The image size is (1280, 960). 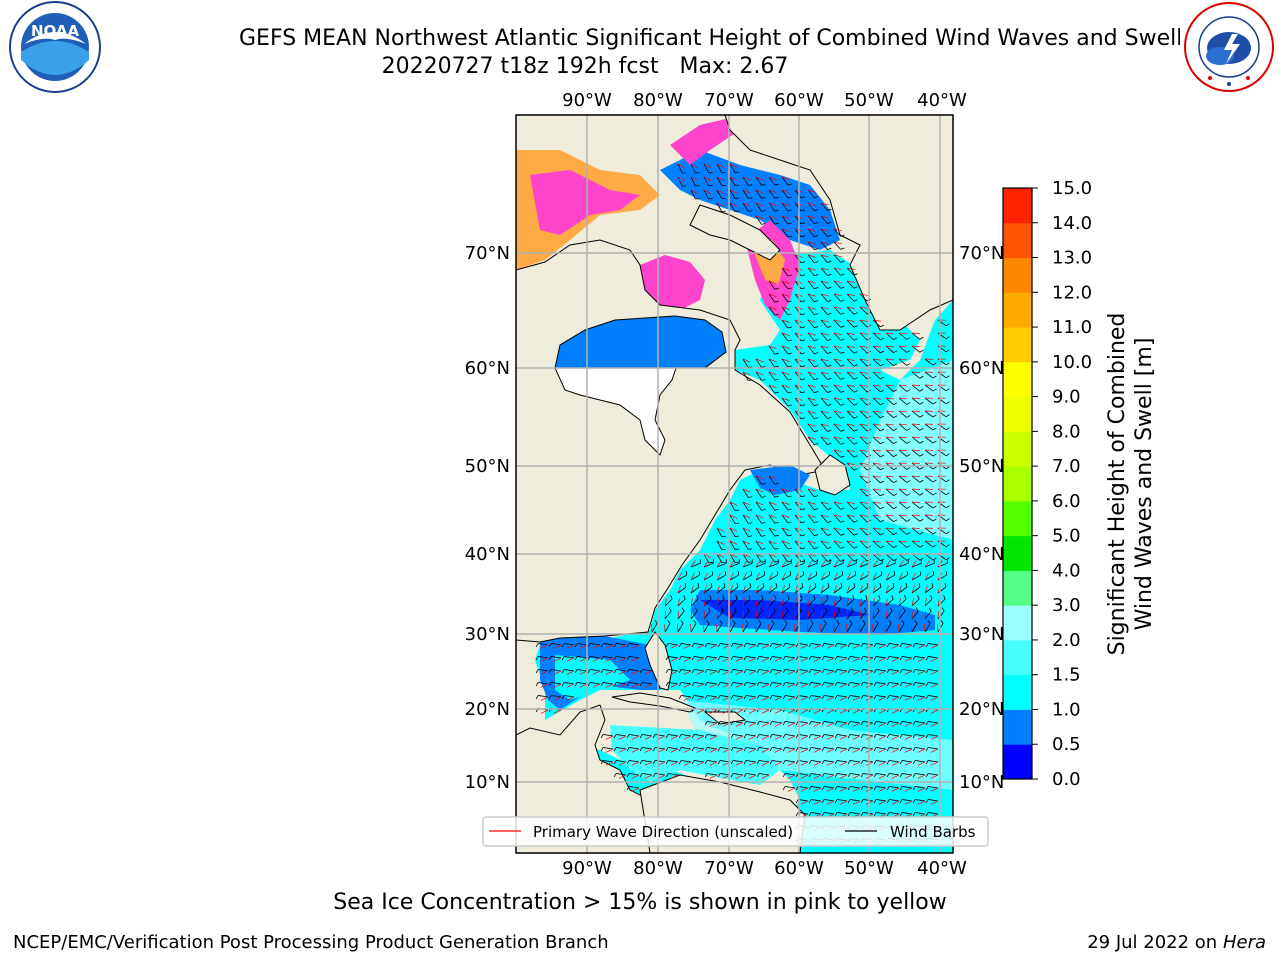 What do you see at coordinates (942, 100) in the screenshot?
I see `lon-label-top: 40°W` at bounding box center [942, 100].